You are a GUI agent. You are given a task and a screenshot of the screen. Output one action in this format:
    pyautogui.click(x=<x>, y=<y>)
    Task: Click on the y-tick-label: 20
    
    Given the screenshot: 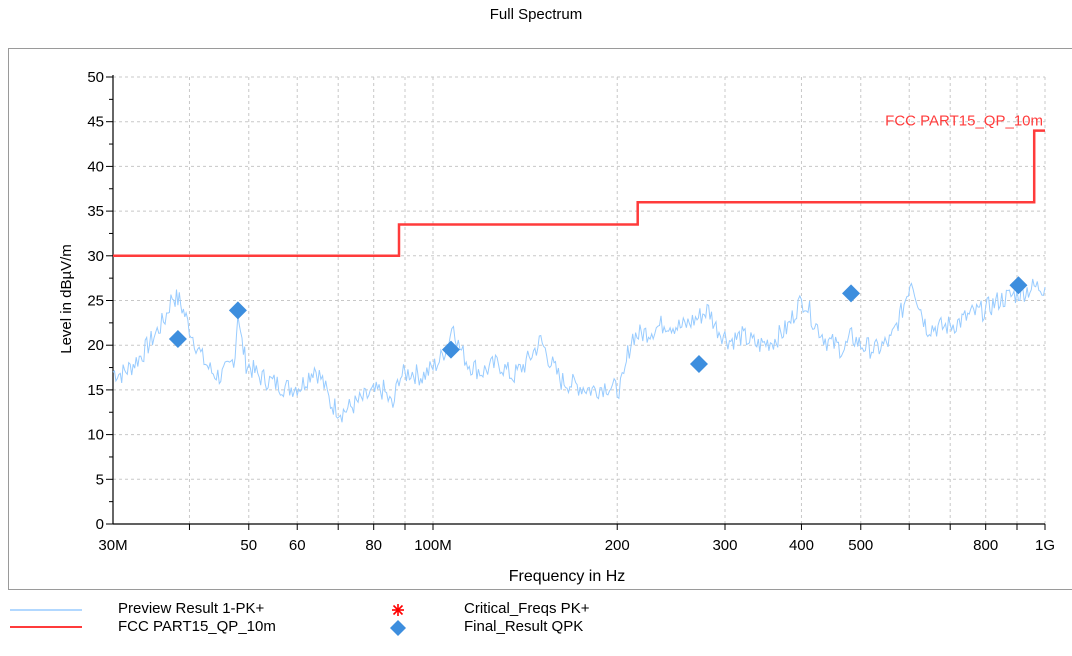 What is the action you would take?
    pyautogui.click(x=95, y=345)
    